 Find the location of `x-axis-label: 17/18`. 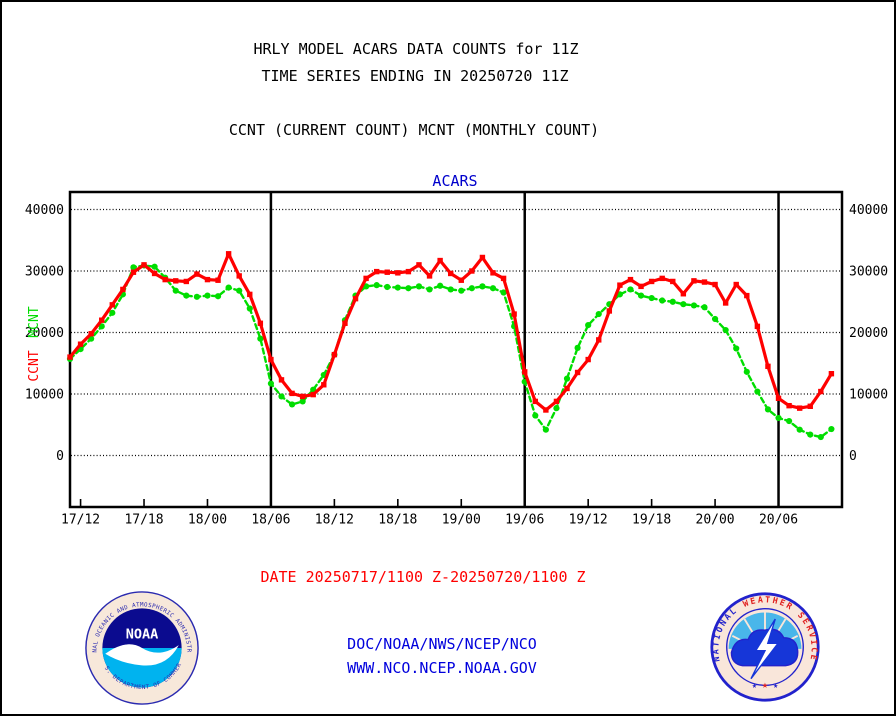

x-axis-label: 17/18 is located at coordinates (143, 520).